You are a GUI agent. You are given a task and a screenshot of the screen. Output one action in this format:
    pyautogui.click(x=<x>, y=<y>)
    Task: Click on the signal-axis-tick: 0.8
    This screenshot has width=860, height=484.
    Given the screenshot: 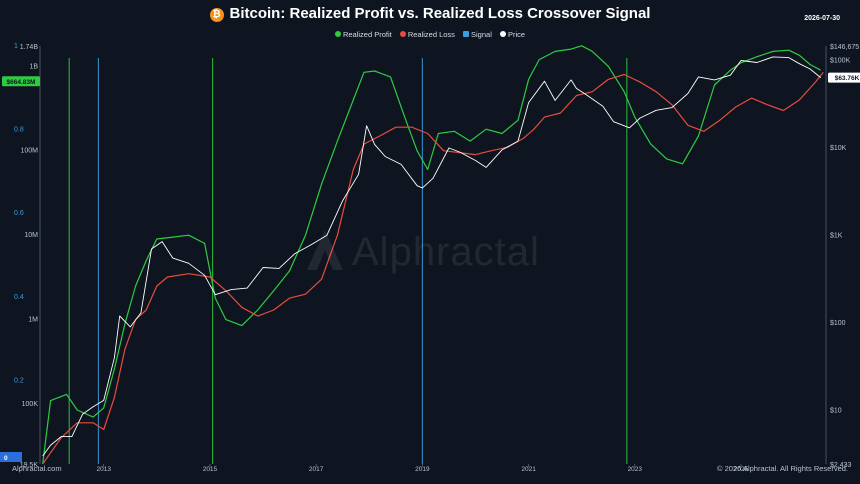 What is the action you would take?
    pyautogui.click(x=19, y=130)
    